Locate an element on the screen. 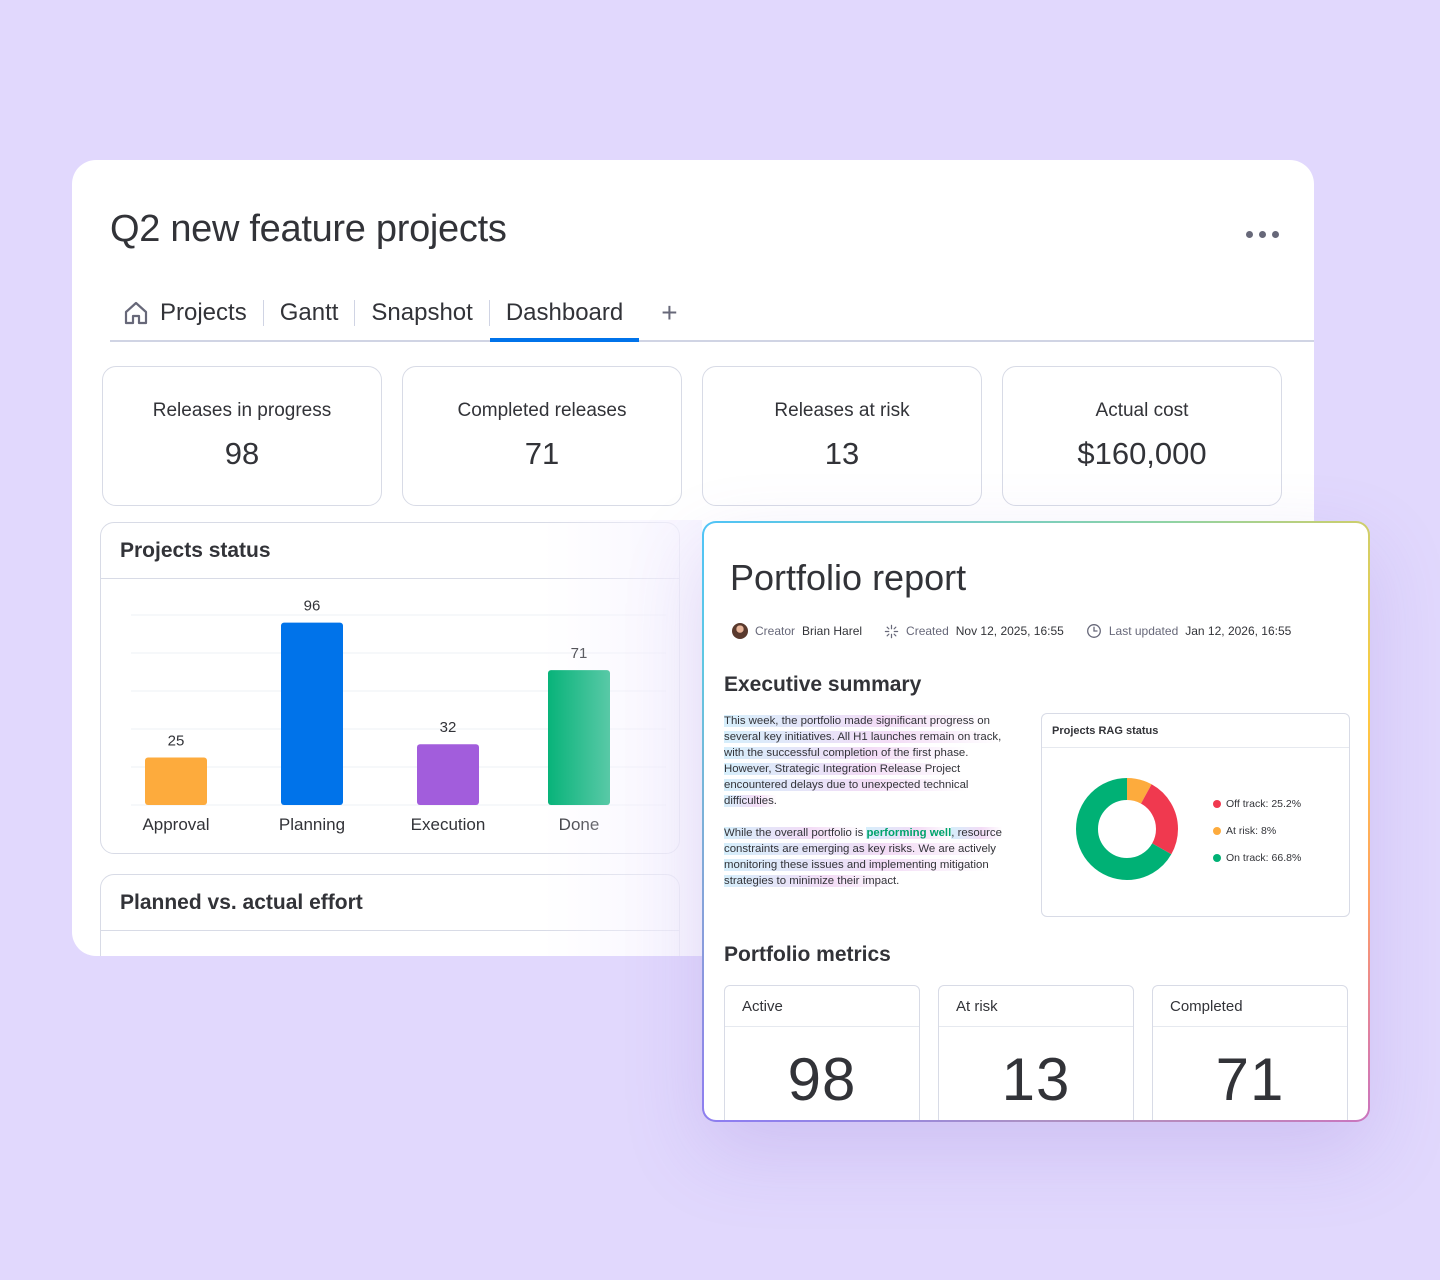  more-options-button is located at coordinates (1262, 234).